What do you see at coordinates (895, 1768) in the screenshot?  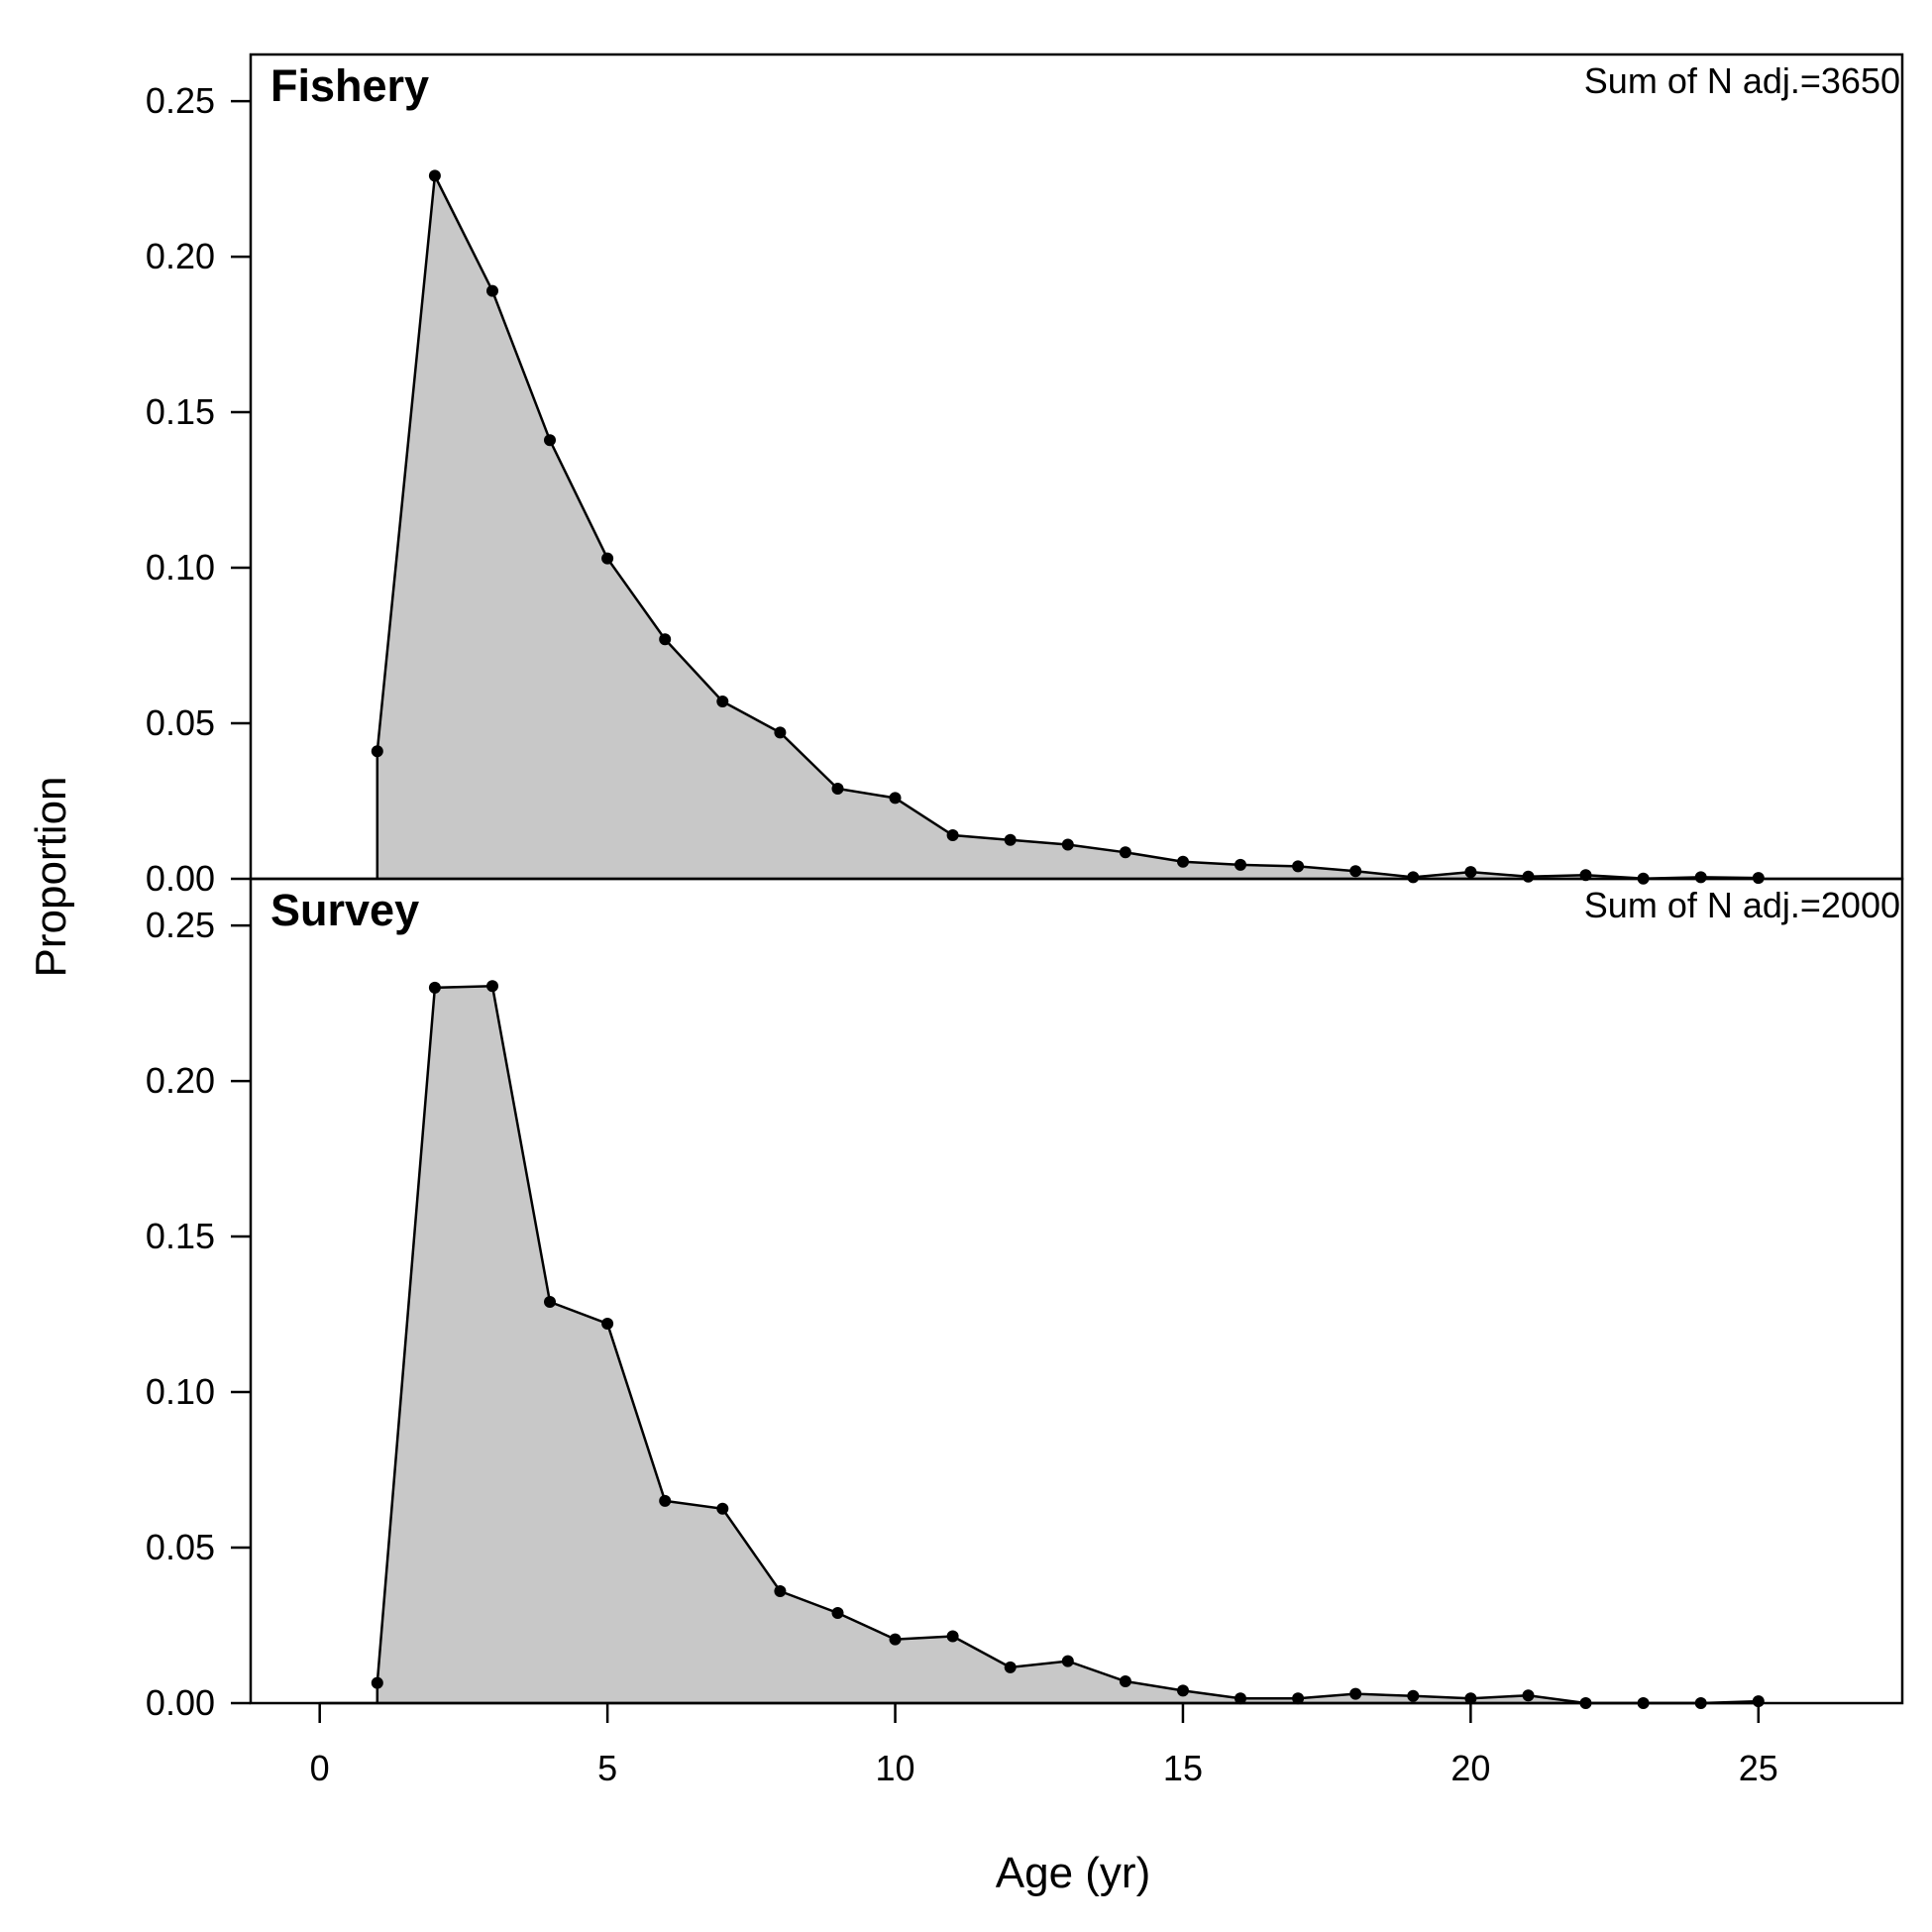 I see `x-tick-label: 10` at bounding box center [895, 1768].